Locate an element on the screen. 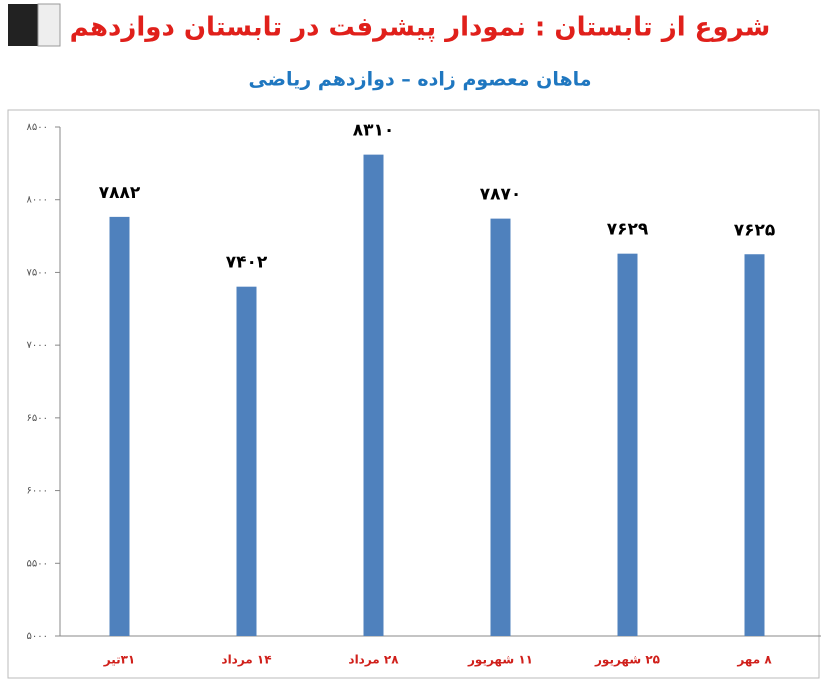 The width and height of the screenshot is (821, 681). x-tick-label: ۱۴ مرداد is located at coordinates (246, 660).